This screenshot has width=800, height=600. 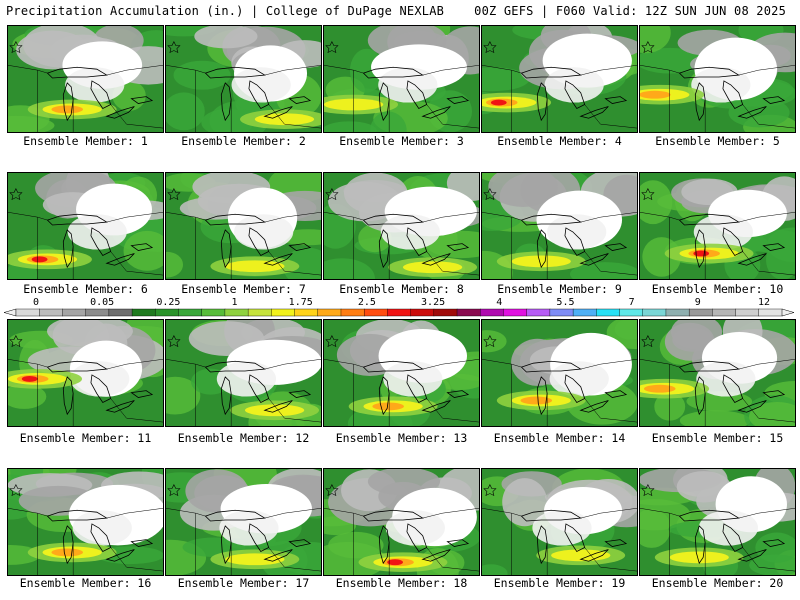 What do you see at coordinates (85, 438) in the screenshot?
I see `ensemble-member-label: Ensemble Member: 11` at bounding box center [85, 438].